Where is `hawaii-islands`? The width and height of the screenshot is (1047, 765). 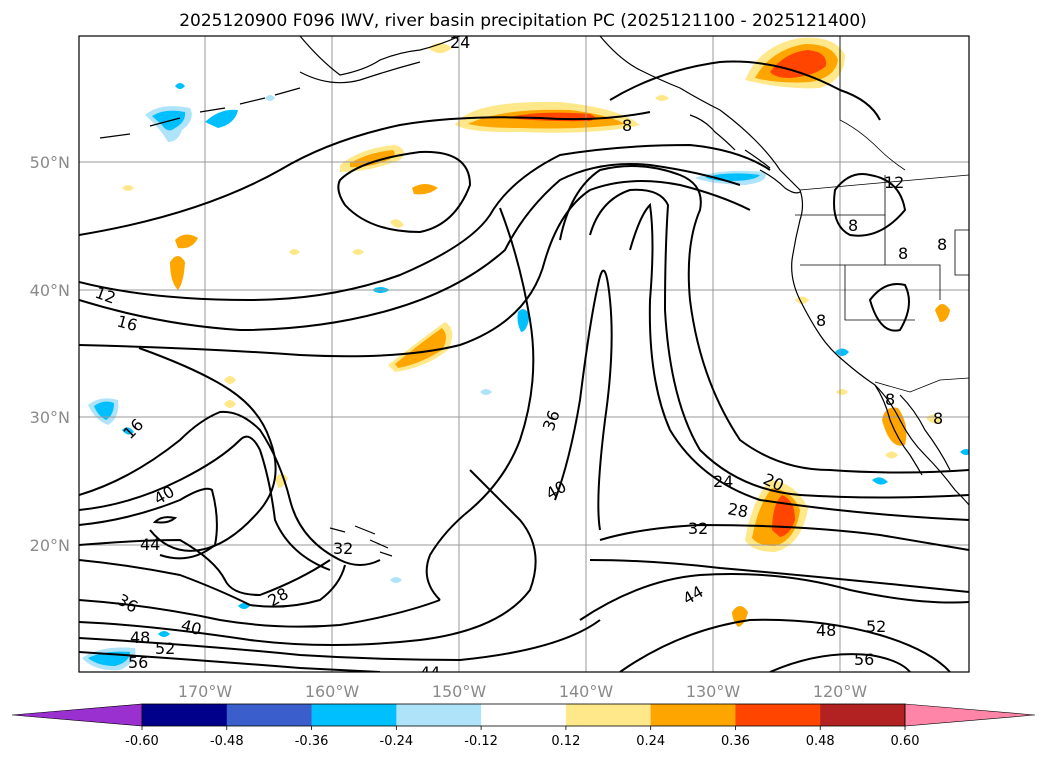 hawaii-islands is located at coordinates (361, 541).